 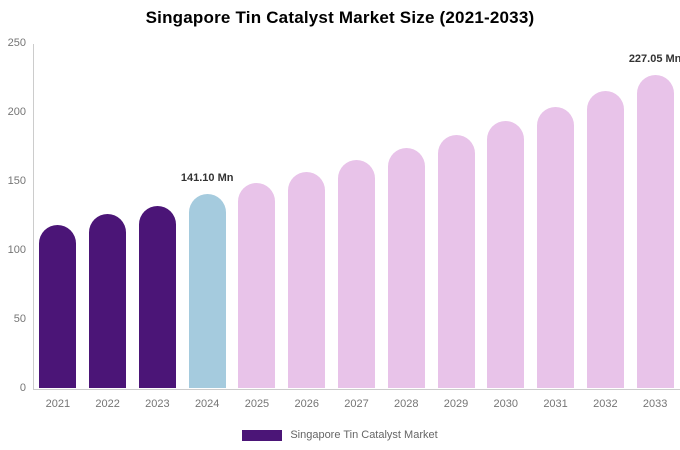 I want to click on y-axis-tick-label: 100, so click(x=16, y=250).